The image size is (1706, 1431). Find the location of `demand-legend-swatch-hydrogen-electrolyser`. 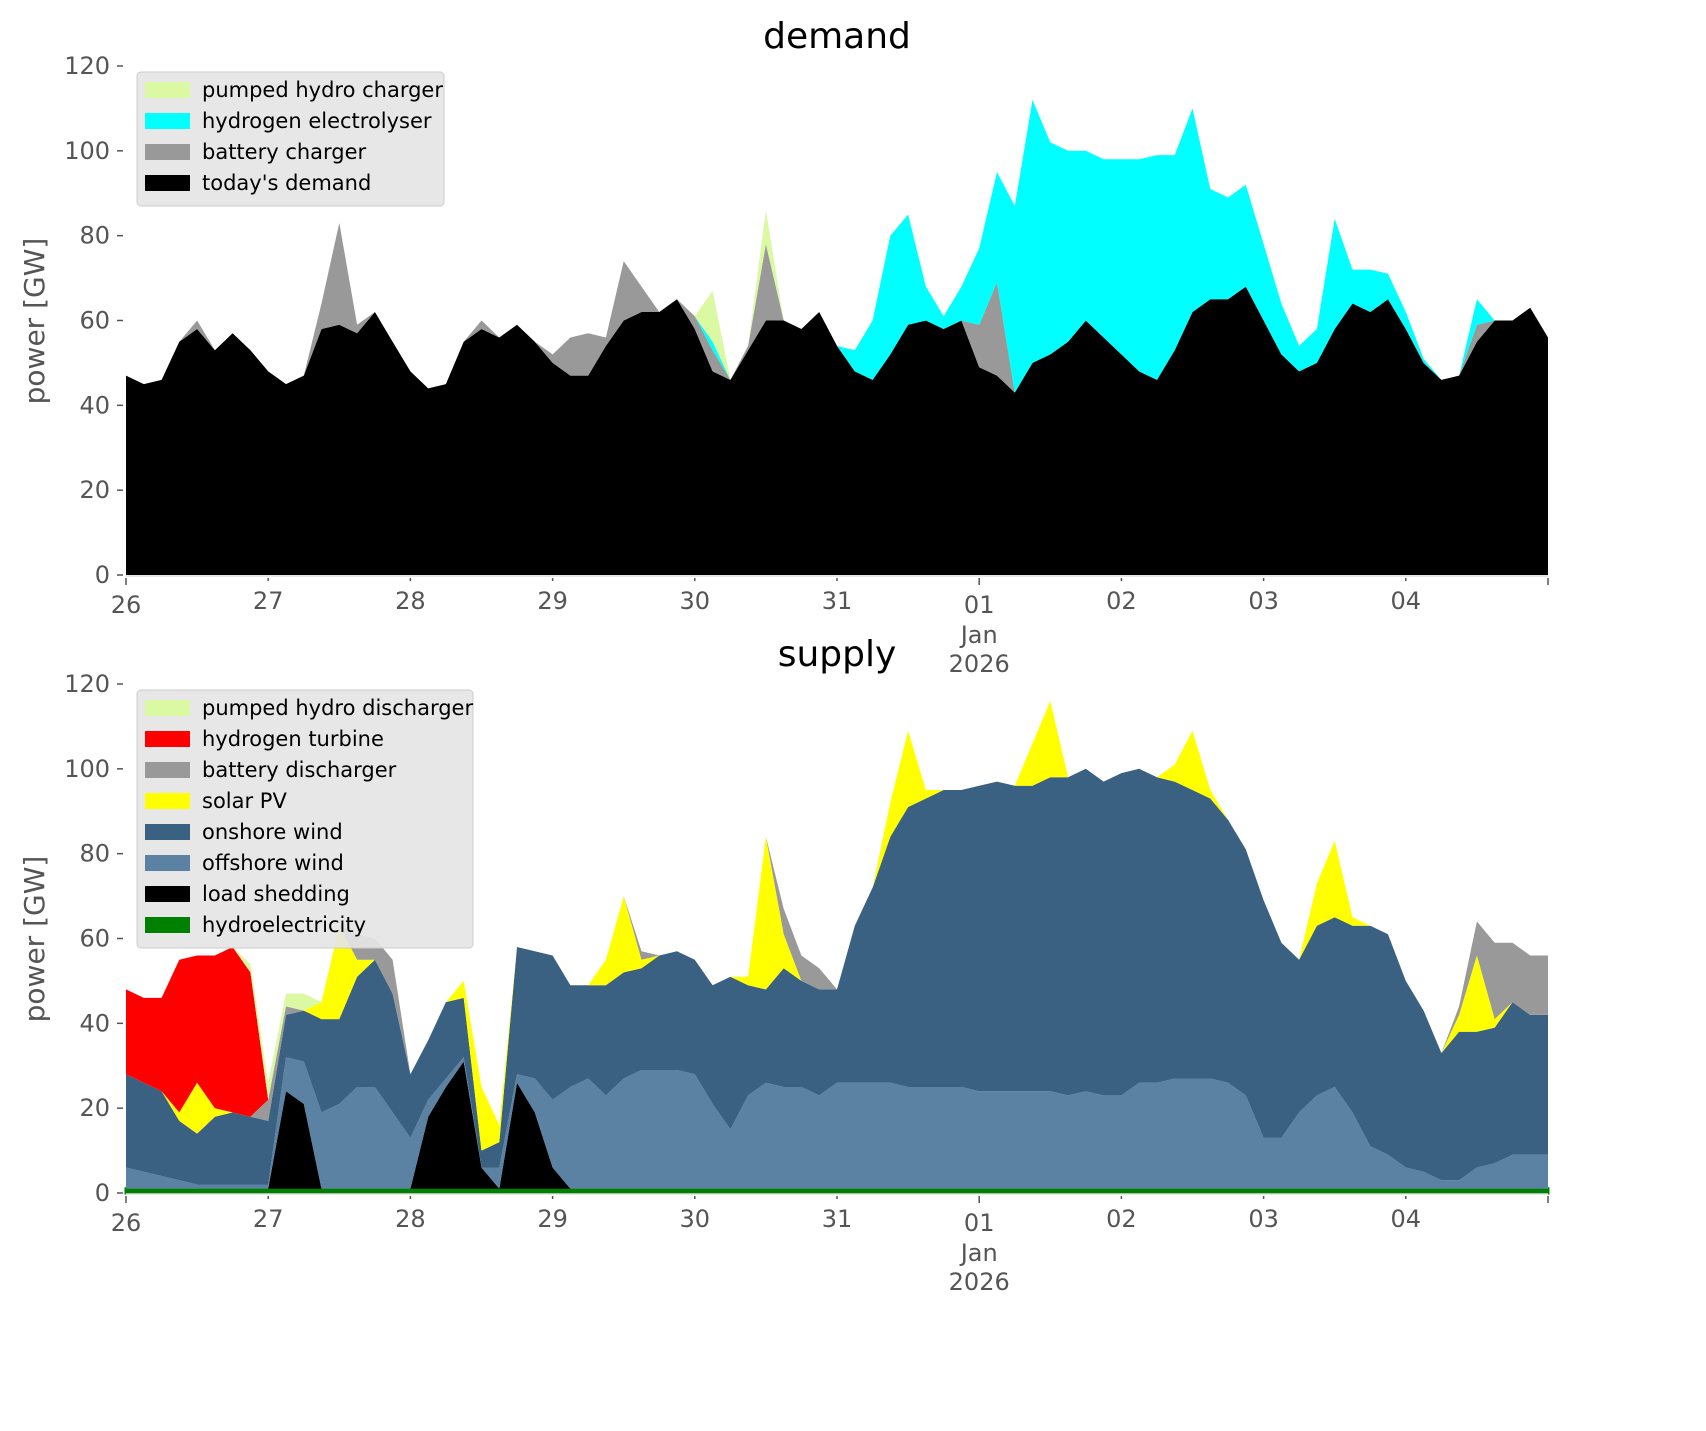

demand-legend-swatch-hydrogen-electrolyser is located at coordinates (167, 121).